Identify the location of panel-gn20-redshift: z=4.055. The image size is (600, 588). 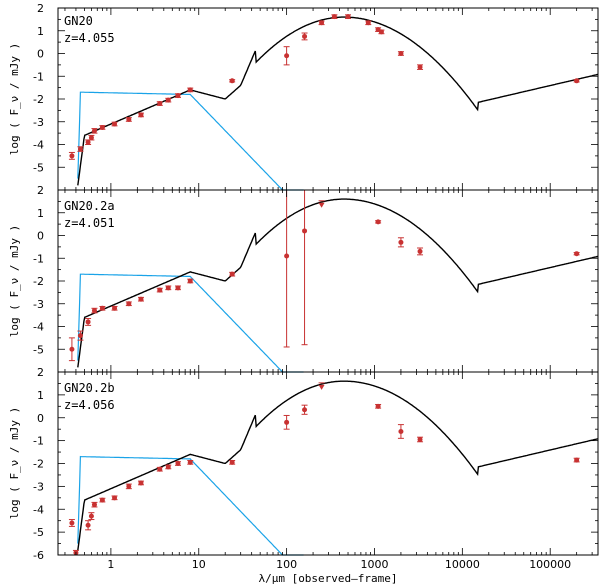
(89, 38).